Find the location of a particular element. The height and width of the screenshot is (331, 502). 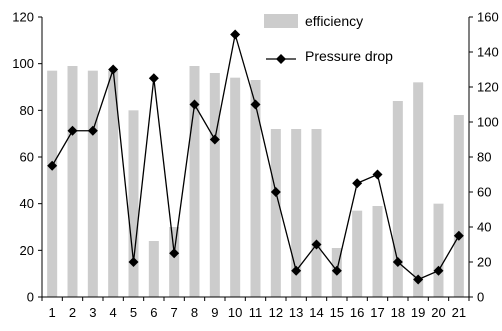

x-tick-label: 16 is located at coordinates (357, 312).